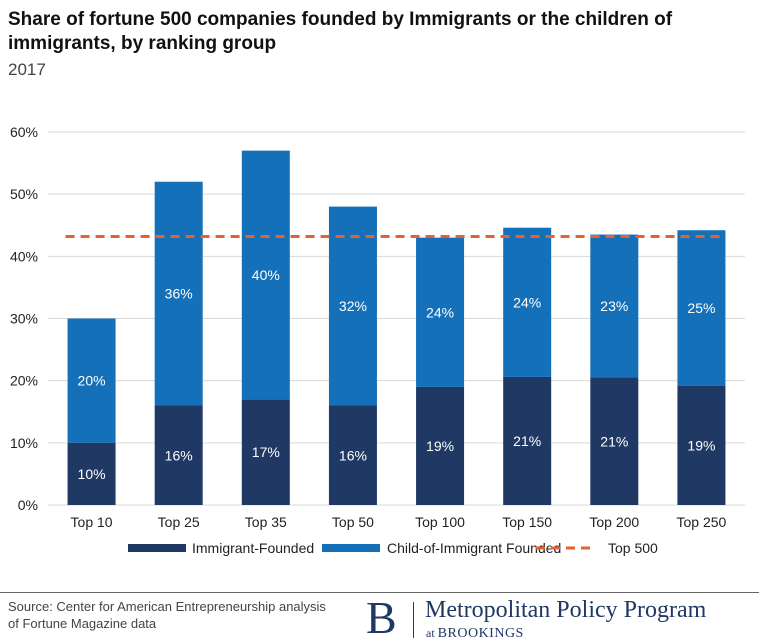  What do you see at coordinates (351, 548) in the screenshot?
I see `legend-swatch-child` at bounding box center [351, 548].